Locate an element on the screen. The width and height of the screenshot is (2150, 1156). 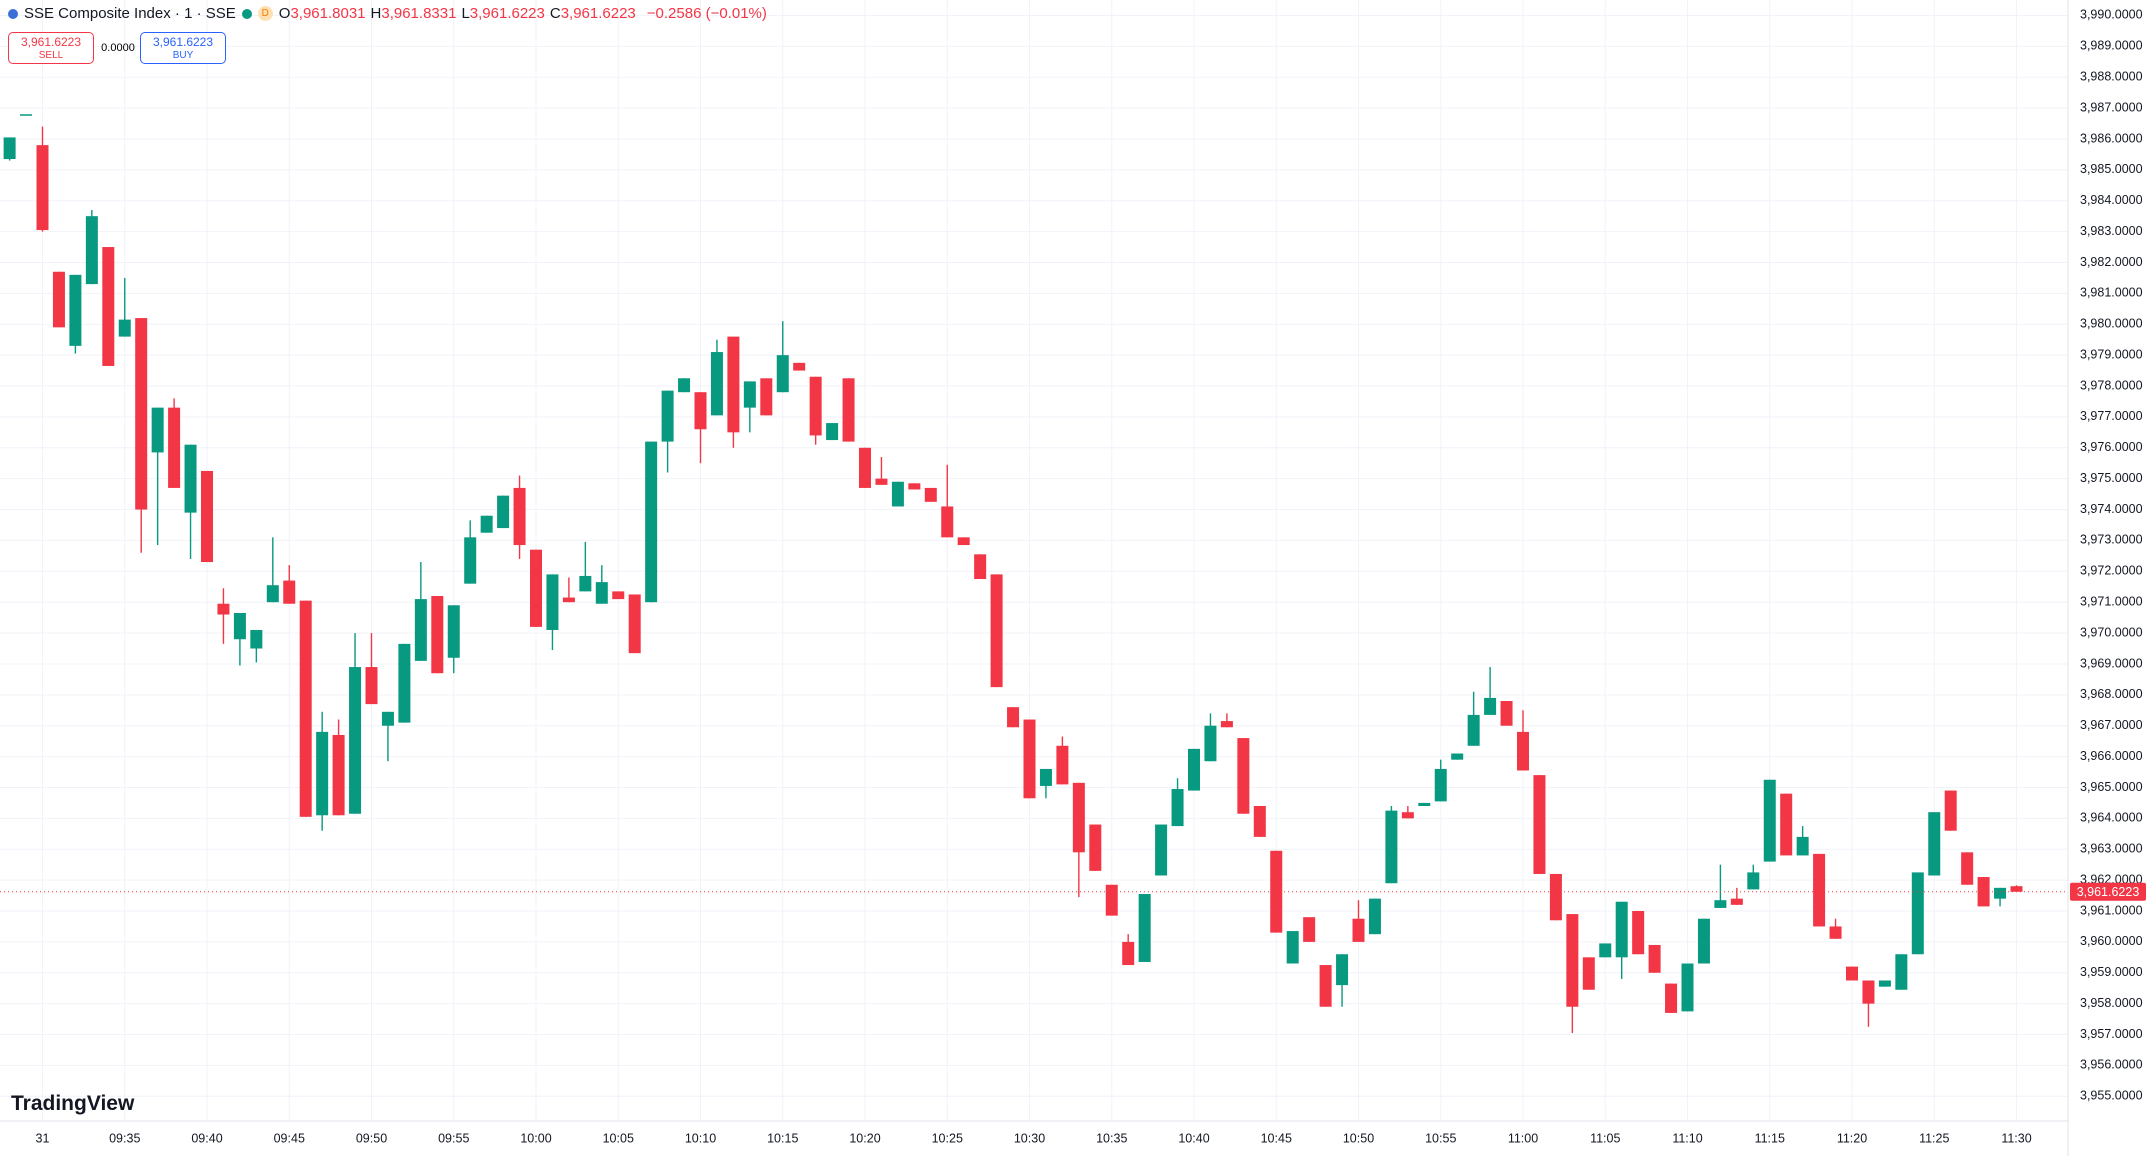
y-tick-label: 3,982.0000 is located at coordinates (2111, 262).